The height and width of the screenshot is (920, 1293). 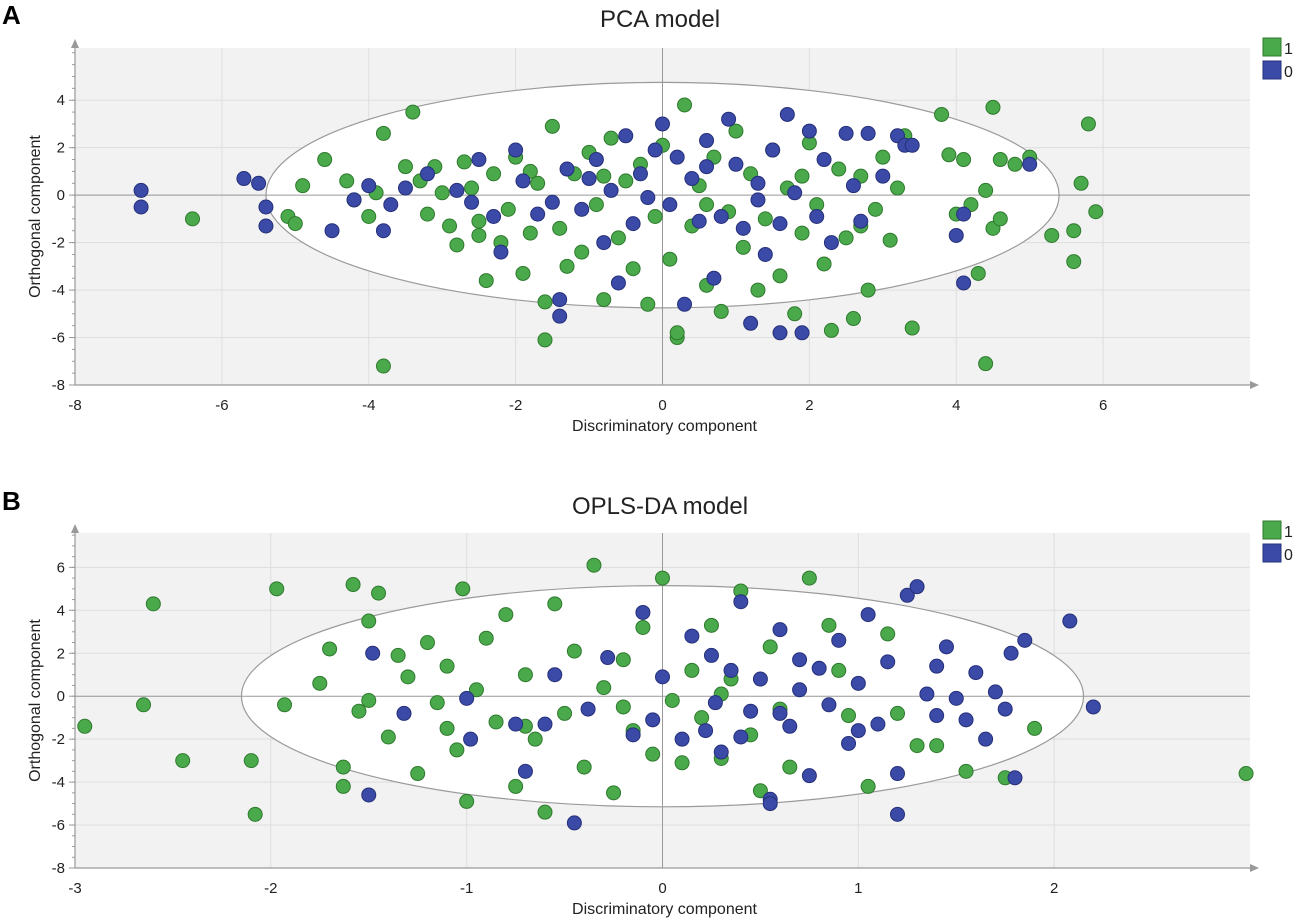 What do you see at coordinates (368, 405) in the screenshot?
I see `x-tick-label: -4` at bounding box center [368, 405].